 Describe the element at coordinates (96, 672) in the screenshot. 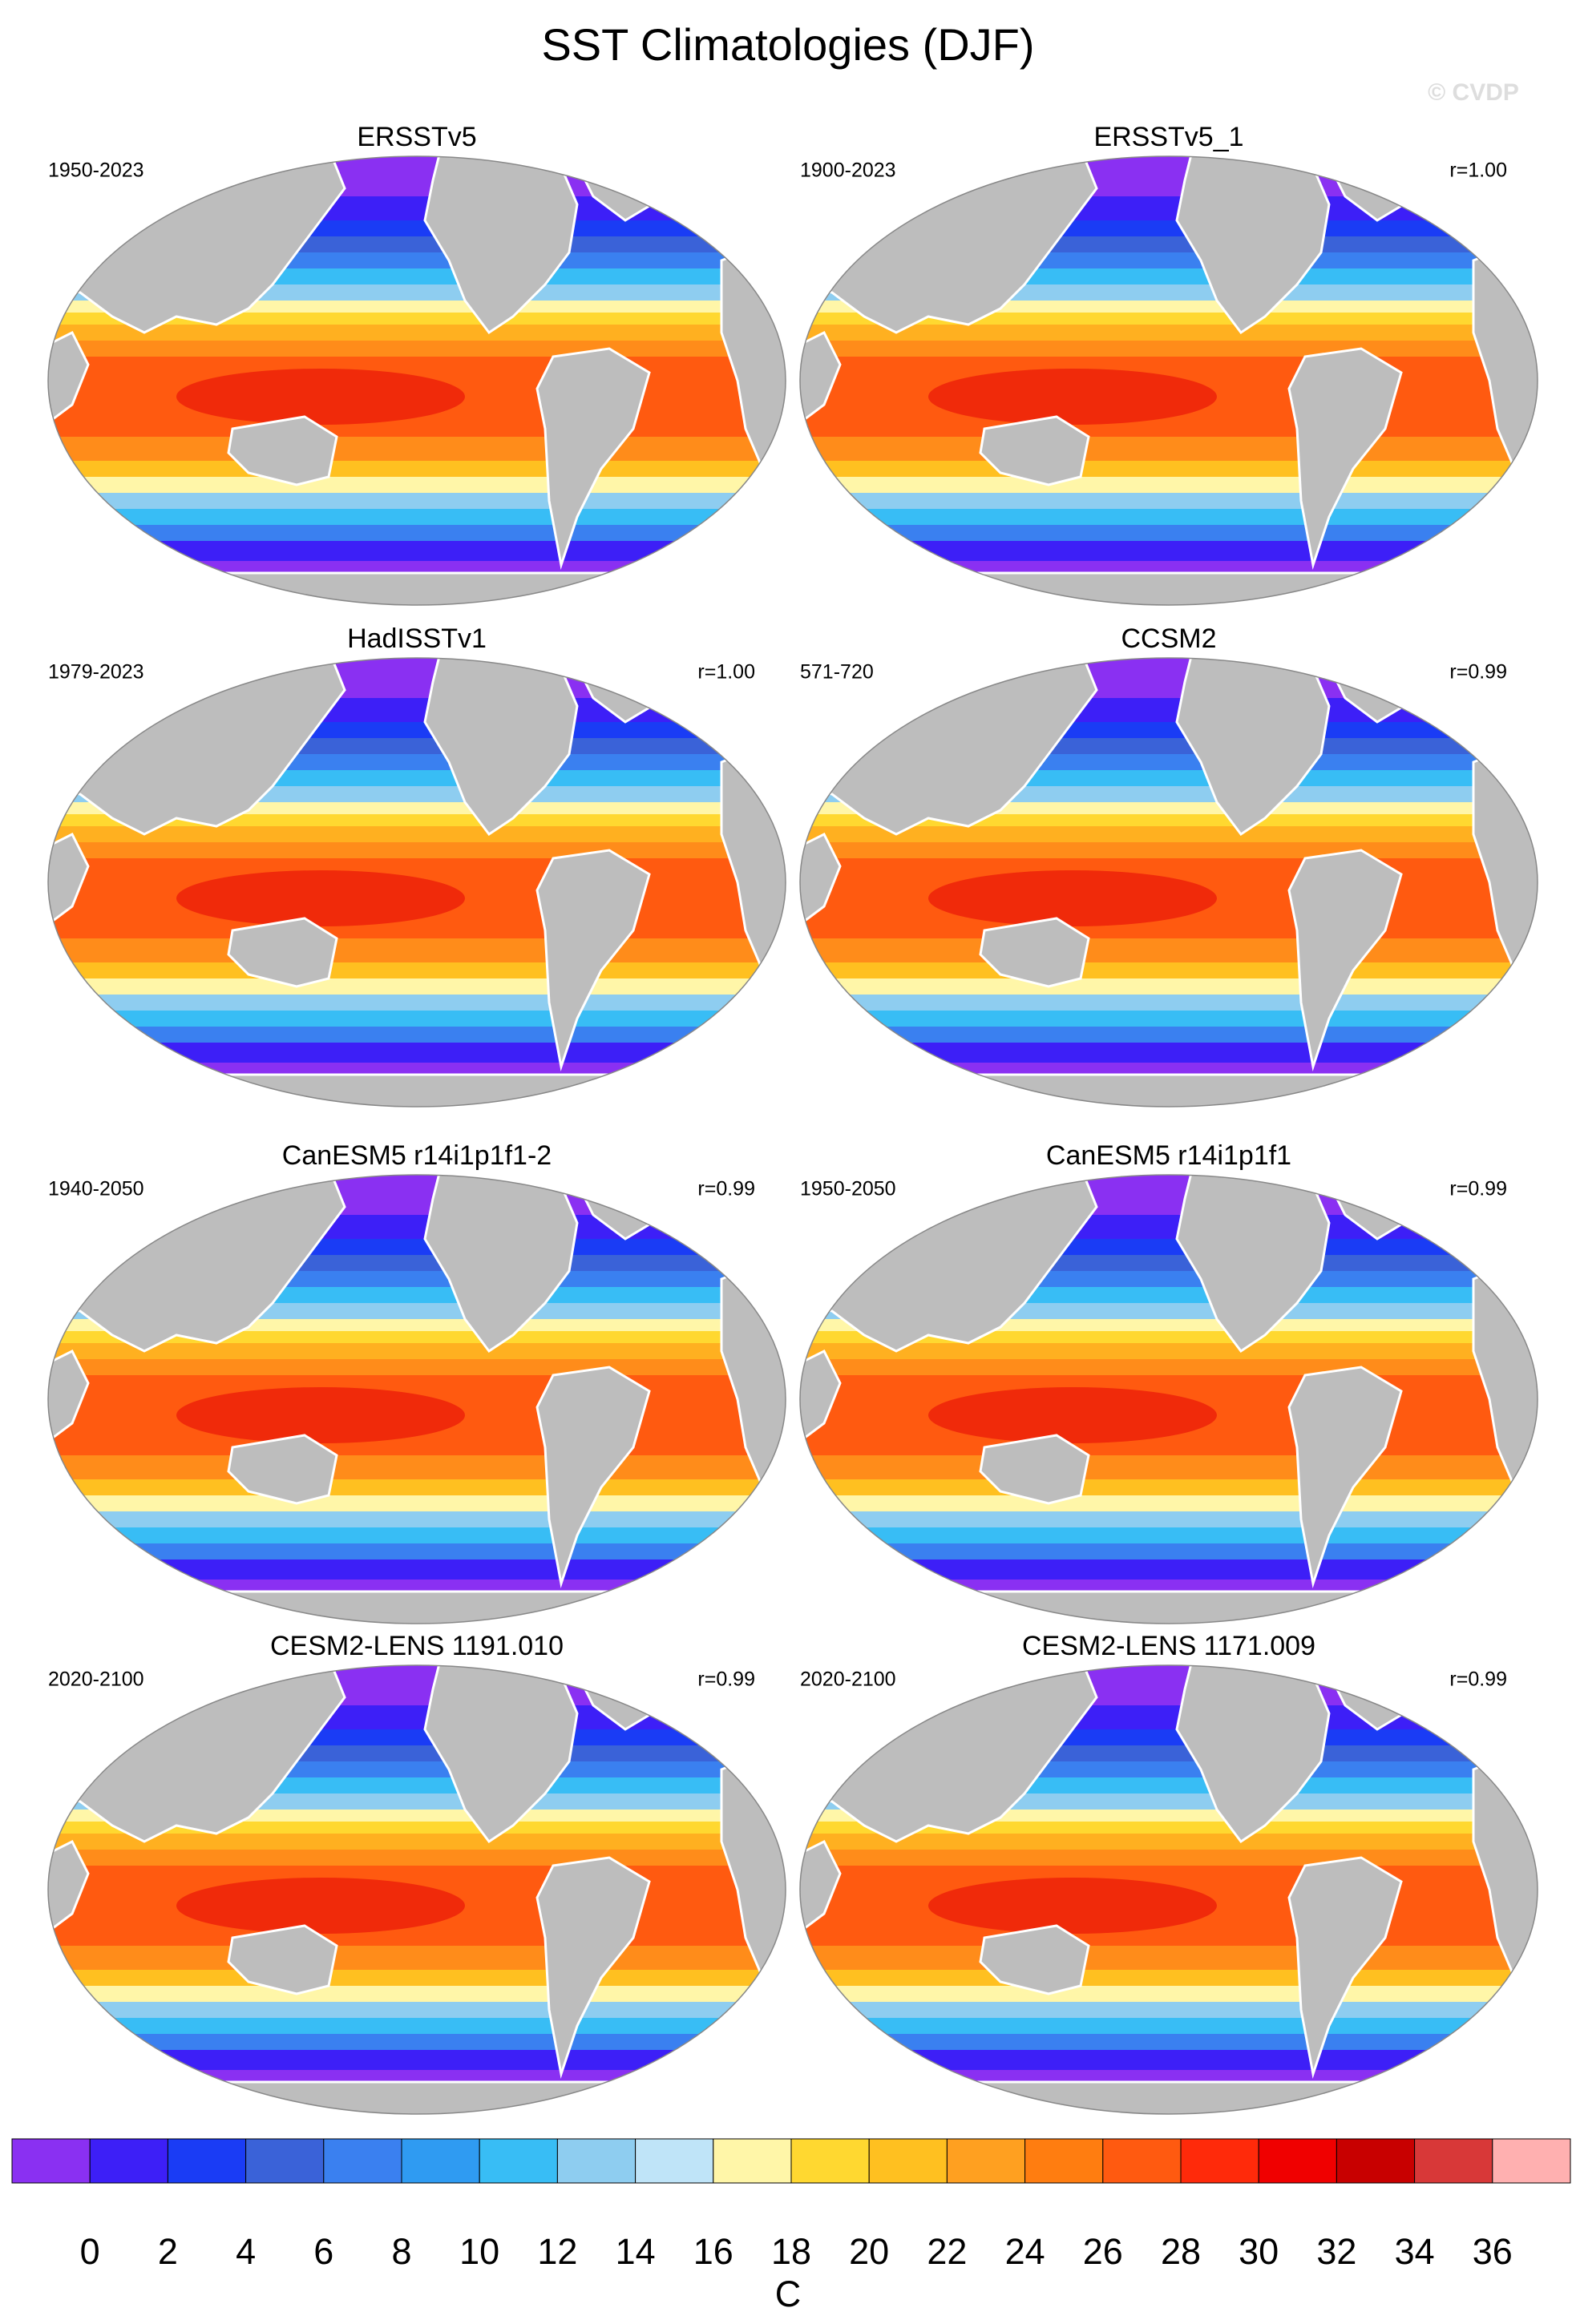

I see `panel-period: 1979-2023` at that location.